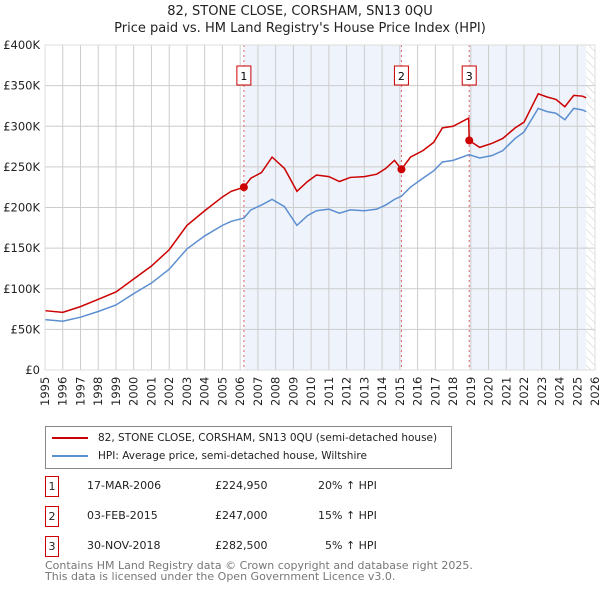 This screenshot has width=600, height=590. What do you see at coordinates (400, 391) in the screenshot?
I see `x-tick-label: 2015` at bounding box center [400, 391].